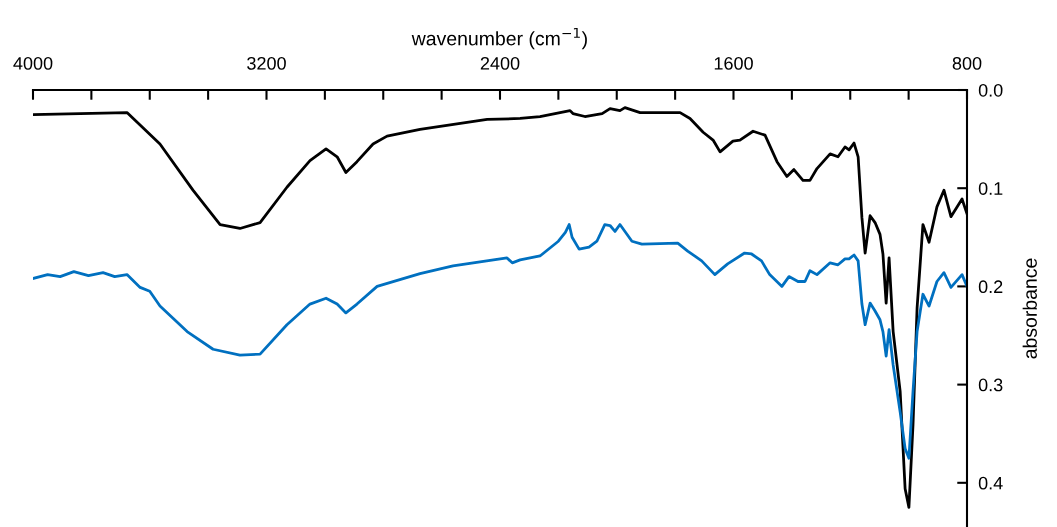  What do you see at coordinates (1029, 308) in the screenshot?
I see `y-axis-title: absorbance` at bounding box center [1029, 308].